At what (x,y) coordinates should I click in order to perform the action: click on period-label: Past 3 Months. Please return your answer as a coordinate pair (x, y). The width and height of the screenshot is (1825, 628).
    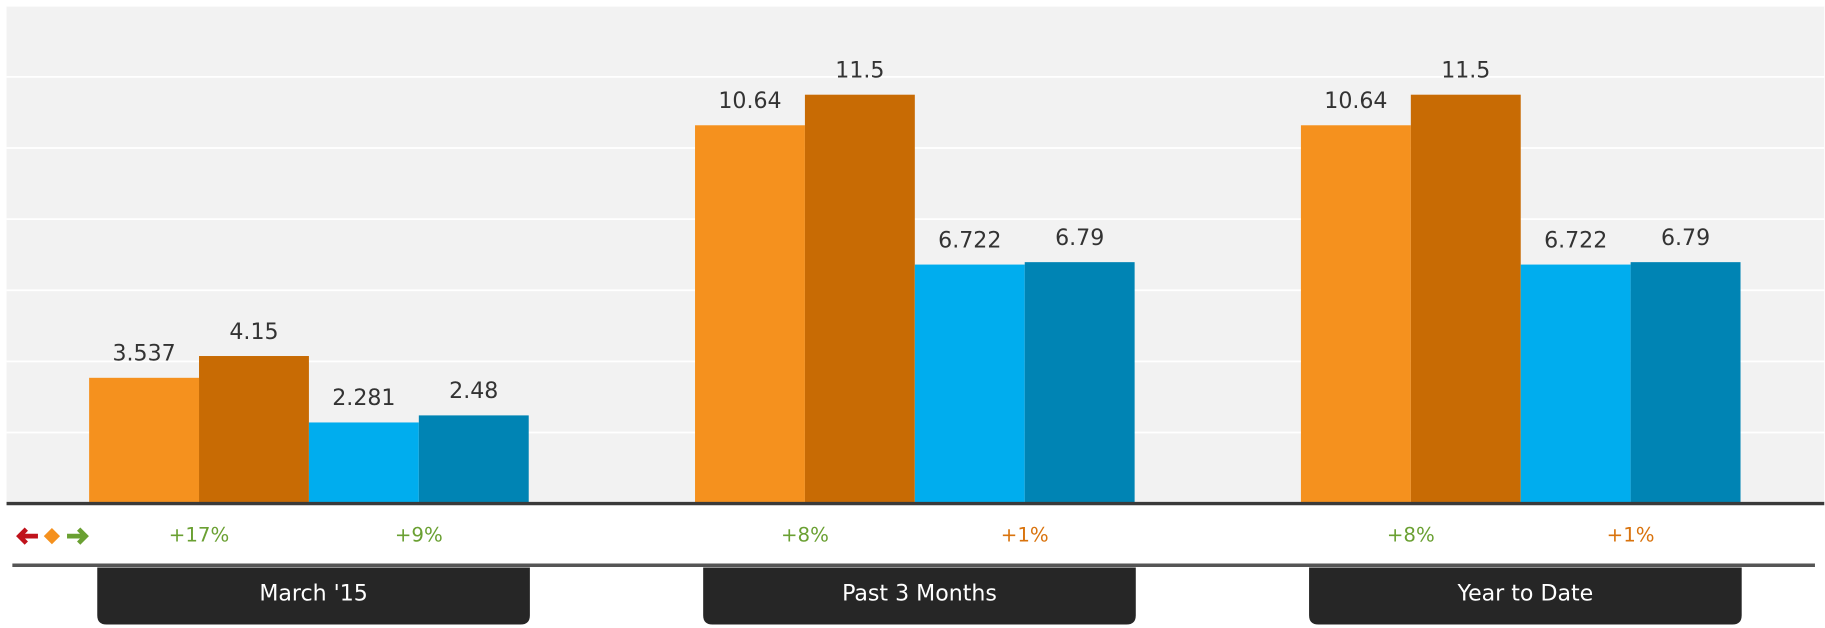
    Looking at the image, I should click on (919, 593).